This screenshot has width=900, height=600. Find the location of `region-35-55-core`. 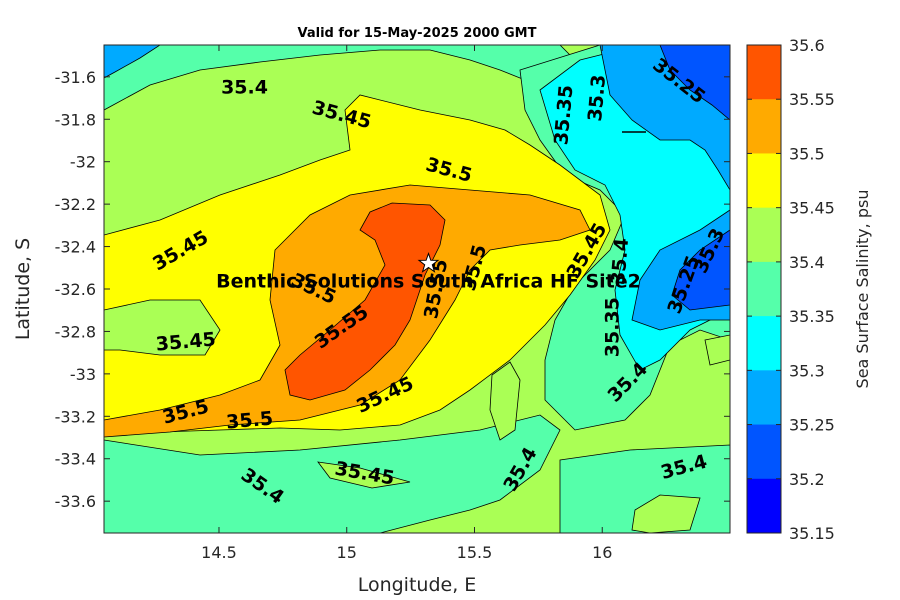

region-35-55-core is located at coordinates (365, 301).